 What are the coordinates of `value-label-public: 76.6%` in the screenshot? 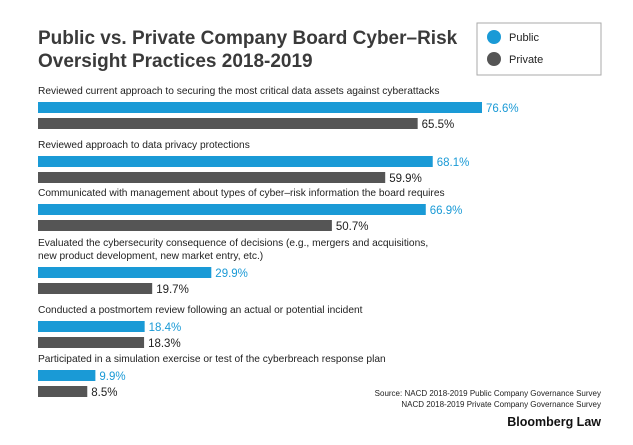 It's located at (502, 109).